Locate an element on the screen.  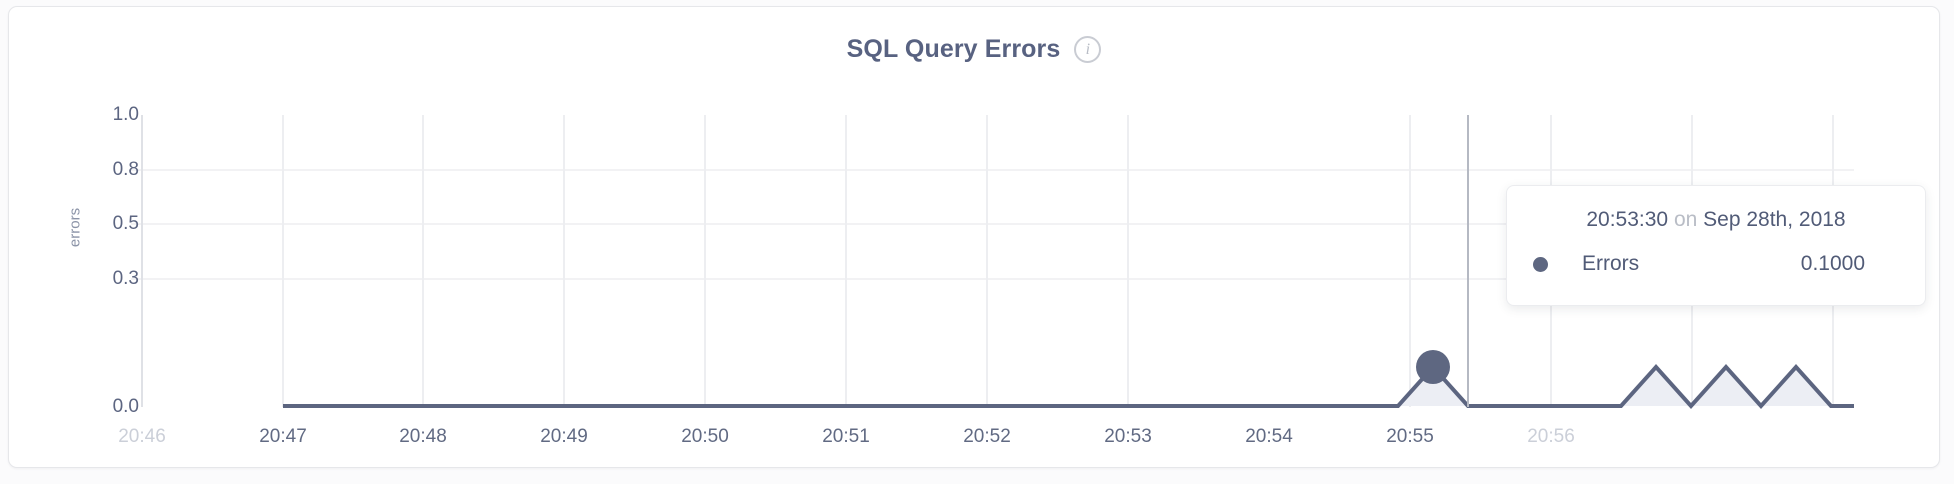
y-tick-3: 0.5 is located at coordinates (125, 223).